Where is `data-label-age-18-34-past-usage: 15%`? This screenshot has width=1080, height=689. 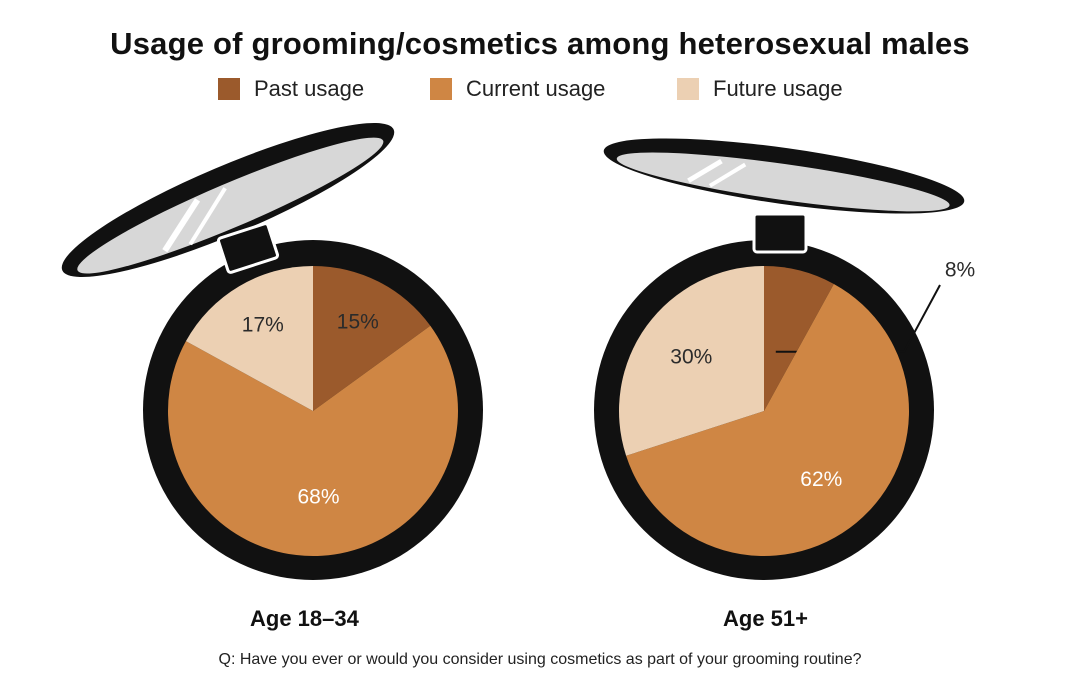 data-label-age-18-34-past-usage: 15% is located at coordinates (358, 322).